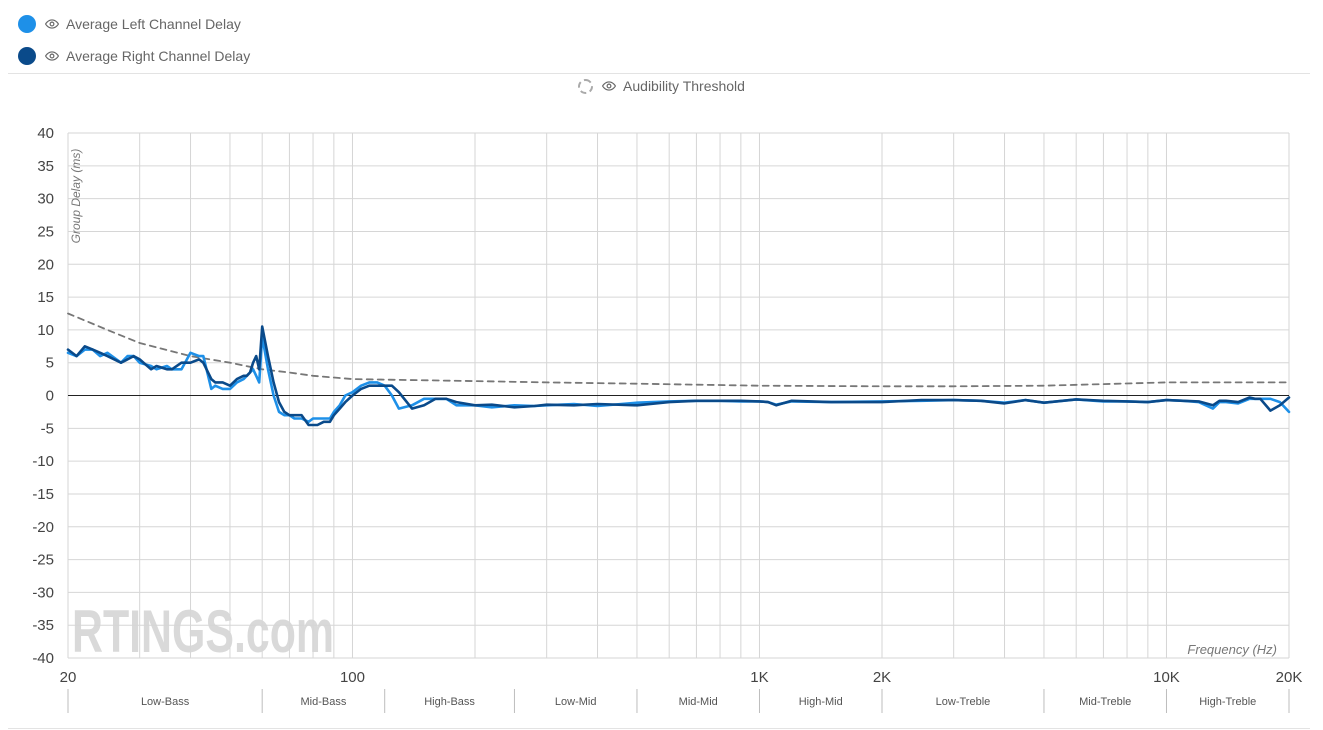 This screenshot has width=1323, height=730. Describe the element at coordinates (158, 56) in the screenshot. I see `legend-label-right-channel: Average Right Channel Delay` at that location.